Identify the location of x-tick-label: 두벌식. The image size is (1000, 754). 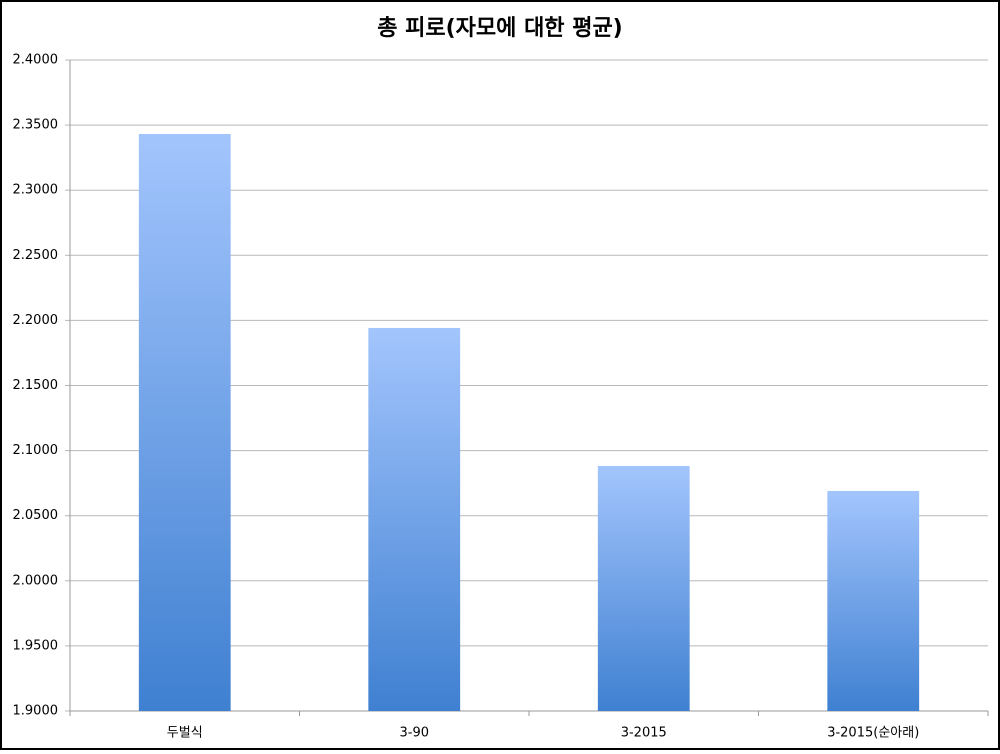
(185, 733).